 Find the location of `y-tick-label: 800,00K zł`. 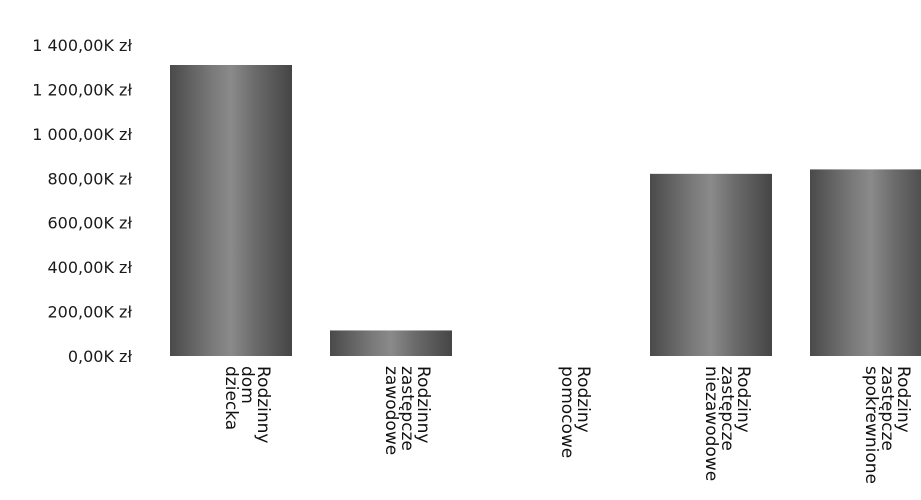

y-tick-label: 800,00K zł is located at coordinates (89, 178).